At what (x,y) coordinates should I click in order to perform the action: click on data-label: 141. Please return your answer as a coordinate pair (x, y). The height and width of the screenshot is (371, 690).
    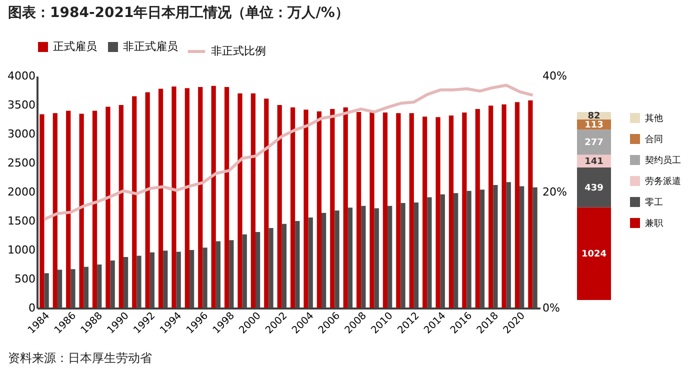
    Looking at the image, I should click on (594, 162).